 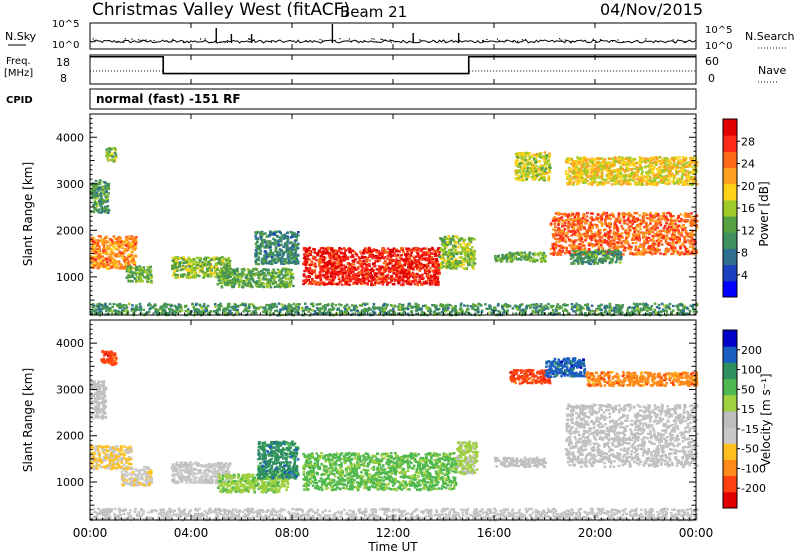 What do you see at coordinates (718, 30) in the screenshot?
I see `nsearch-tick-high: 10^5` at bounding box center [718, 30].